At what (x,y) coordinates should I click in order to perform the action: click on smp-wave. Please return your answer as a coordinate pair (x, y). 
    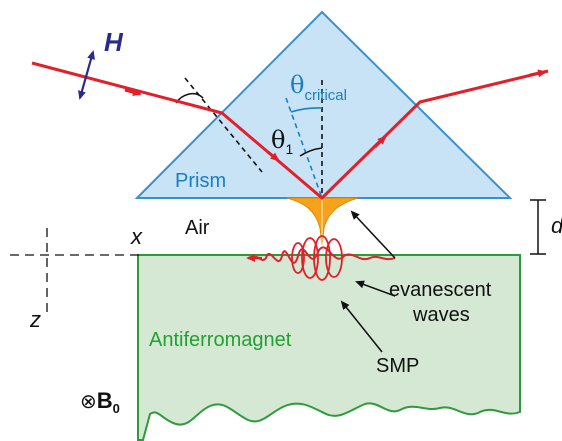
    Looking at the image, I should click on (324, 255).